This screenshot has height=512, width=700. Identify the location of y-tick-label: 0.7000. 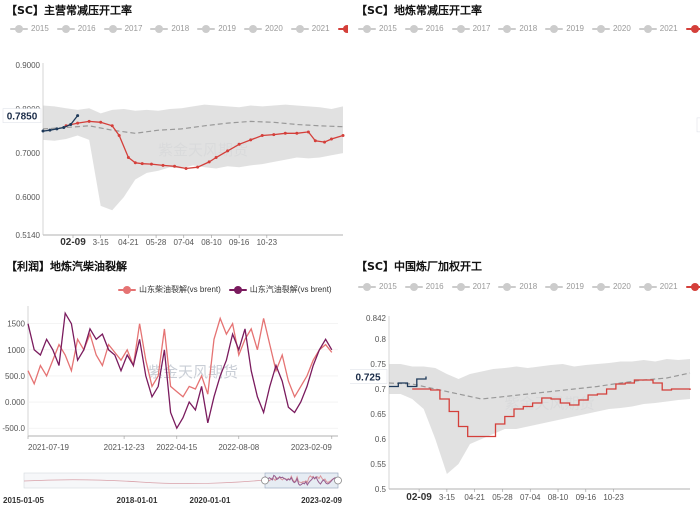
(28, 153).